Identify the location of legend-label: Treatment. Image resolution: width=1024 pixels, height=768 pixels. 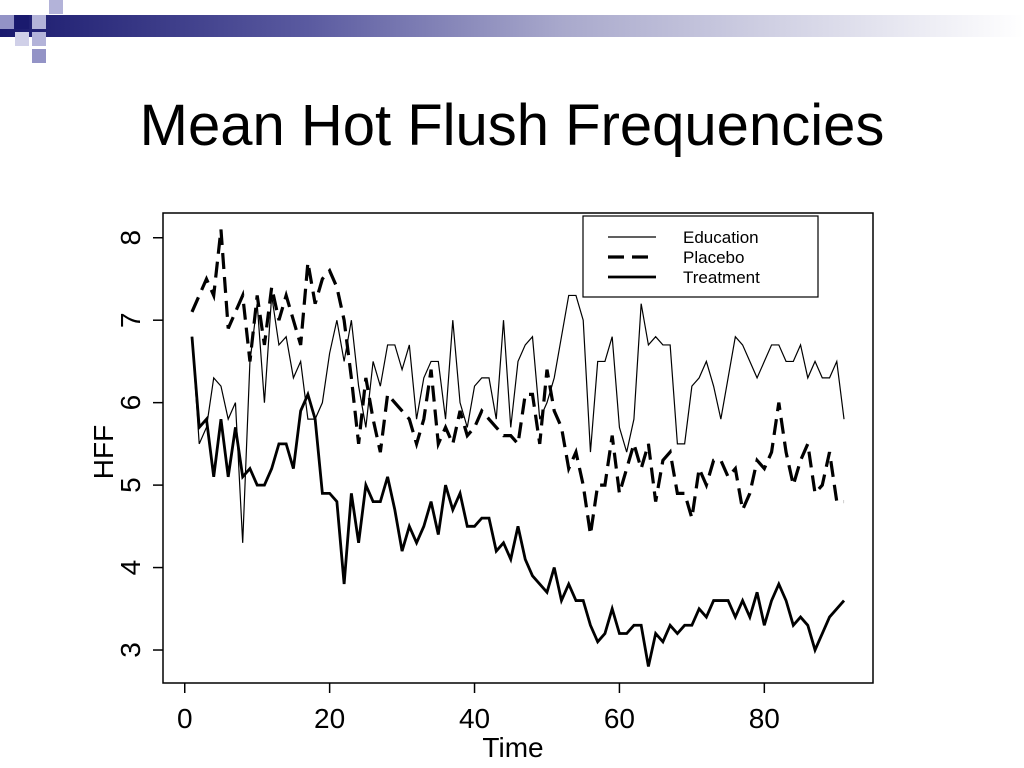
(721, 277).